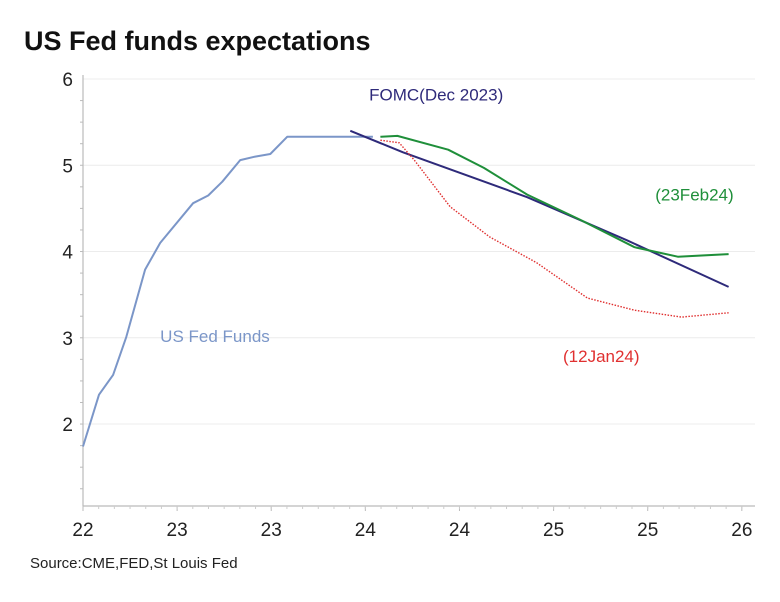 This screenshot has height=602, width=780. What do you see at coordinates (67, 80) in the screenshot?
I see `y-tick-label: 6` at bounding box center [67, 80].